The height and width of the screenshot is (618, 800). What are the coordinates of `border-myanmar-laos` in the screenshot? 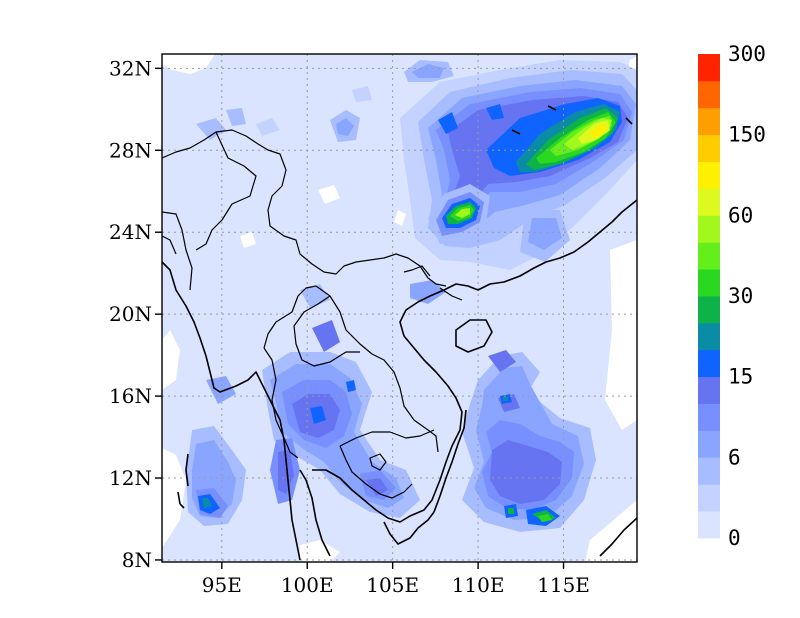 It's located at (290, 317).